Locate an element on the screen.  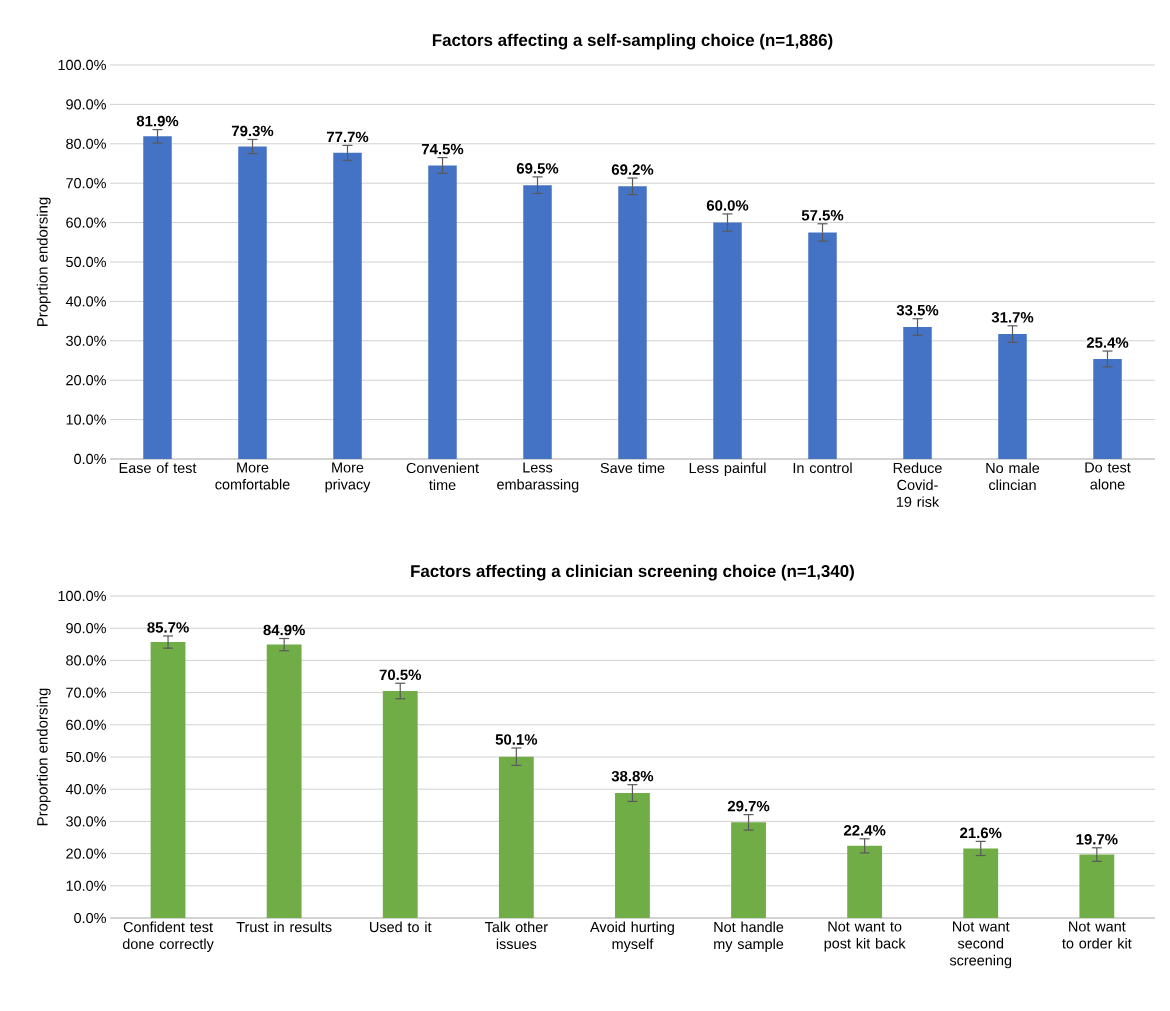
x-tick-label: Convenient time is located at coordinates (442, 476).